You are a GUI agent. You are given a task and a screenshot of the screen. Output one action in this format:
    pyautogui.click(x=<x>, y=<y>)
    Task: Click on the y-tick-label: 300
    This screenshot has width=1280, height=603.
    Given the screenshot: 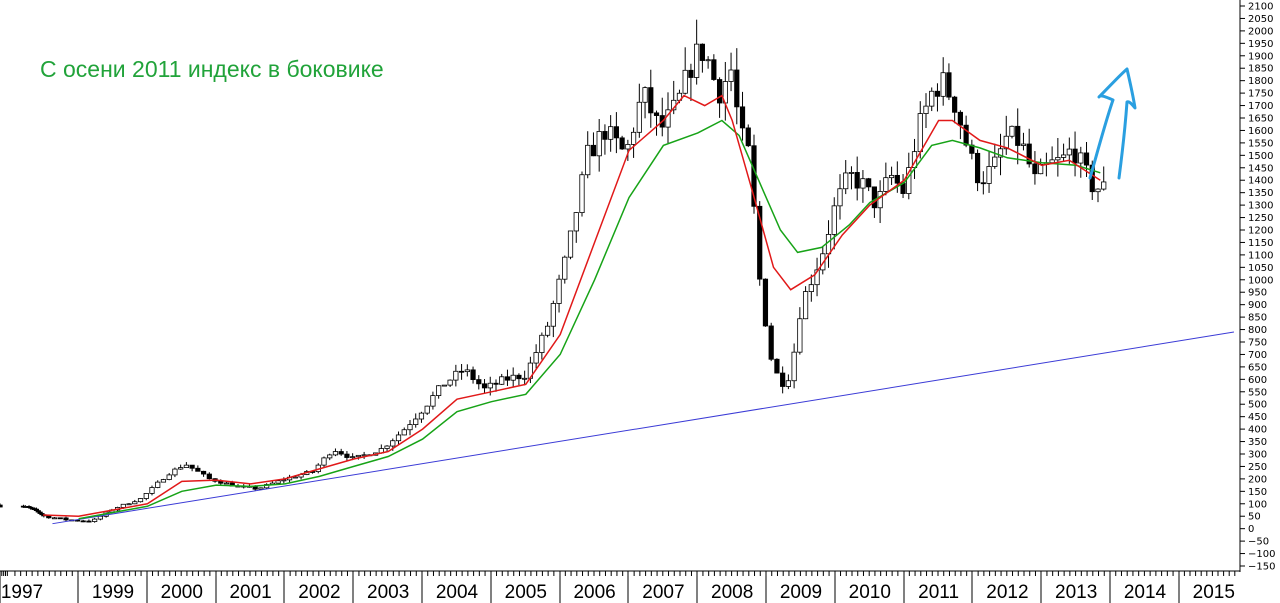 What is the action you would take?
    pyautogui.click(x=1257, y=455)
    